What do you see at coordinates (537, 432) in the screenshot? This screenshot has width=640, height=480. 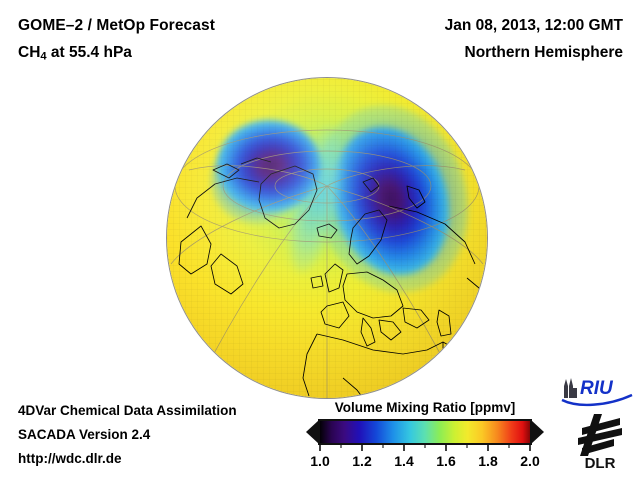 I see `colorbar-extend-high` at bounding box center [537, 432].